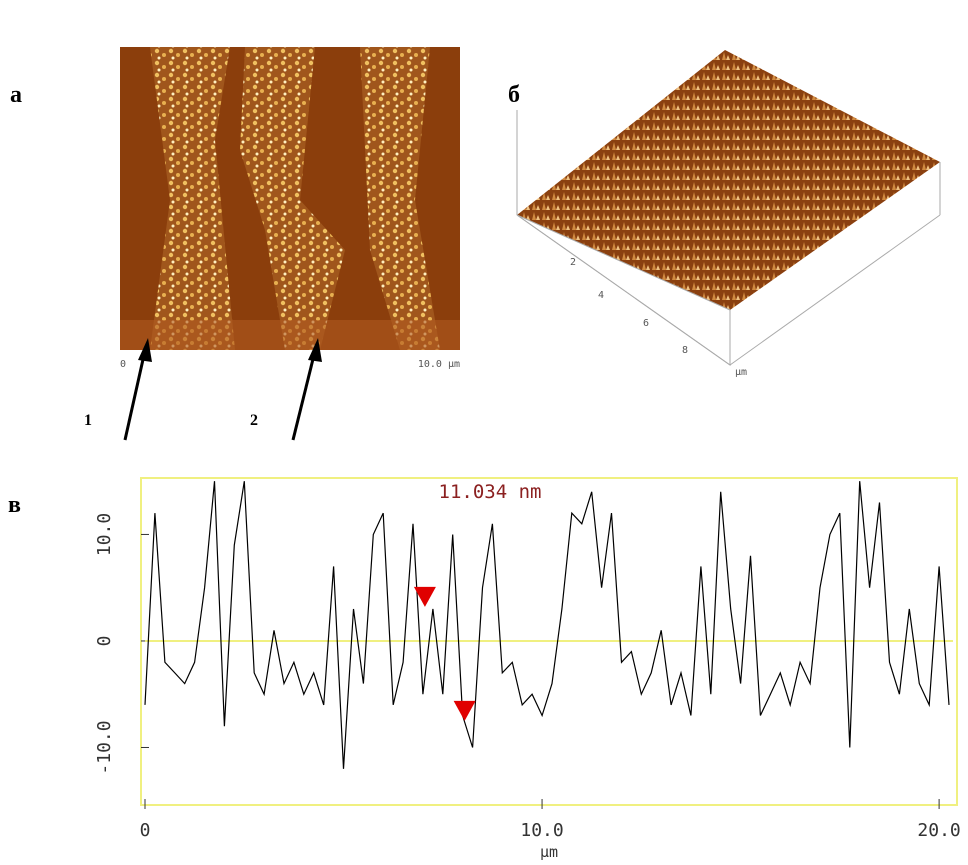 Image resolution: width=968 pixels, height=865 pixels. Describe the element at coordinates (549, 852) in the screenshot. I see `x-axis-label: µm` at that location.